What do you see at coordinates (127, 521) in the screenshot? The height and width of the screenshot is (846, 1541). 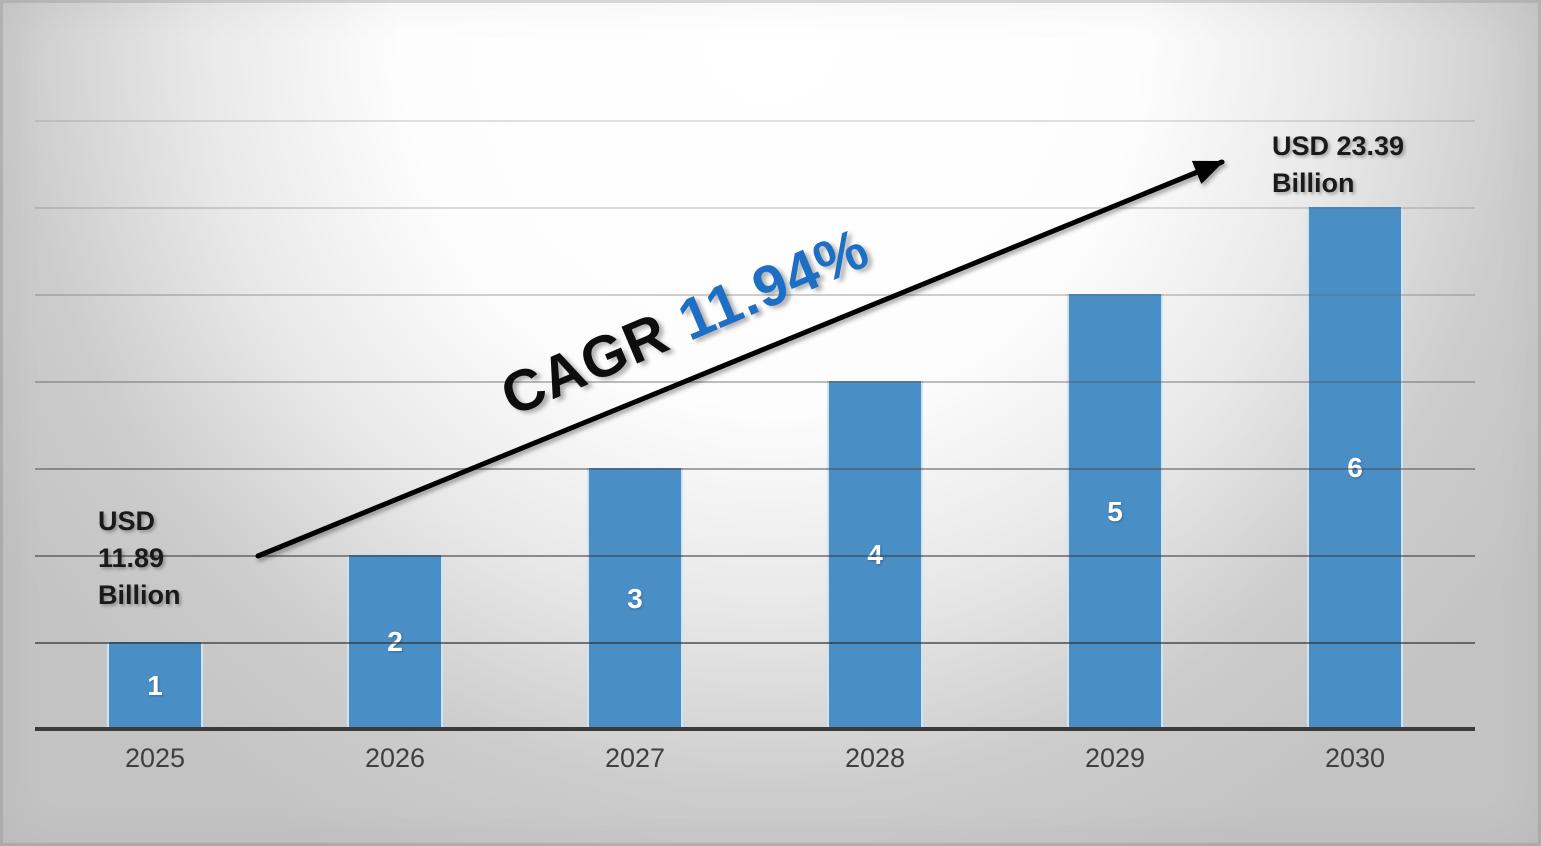 I see `start-value-line: USD` at bounding box center [127, 521].